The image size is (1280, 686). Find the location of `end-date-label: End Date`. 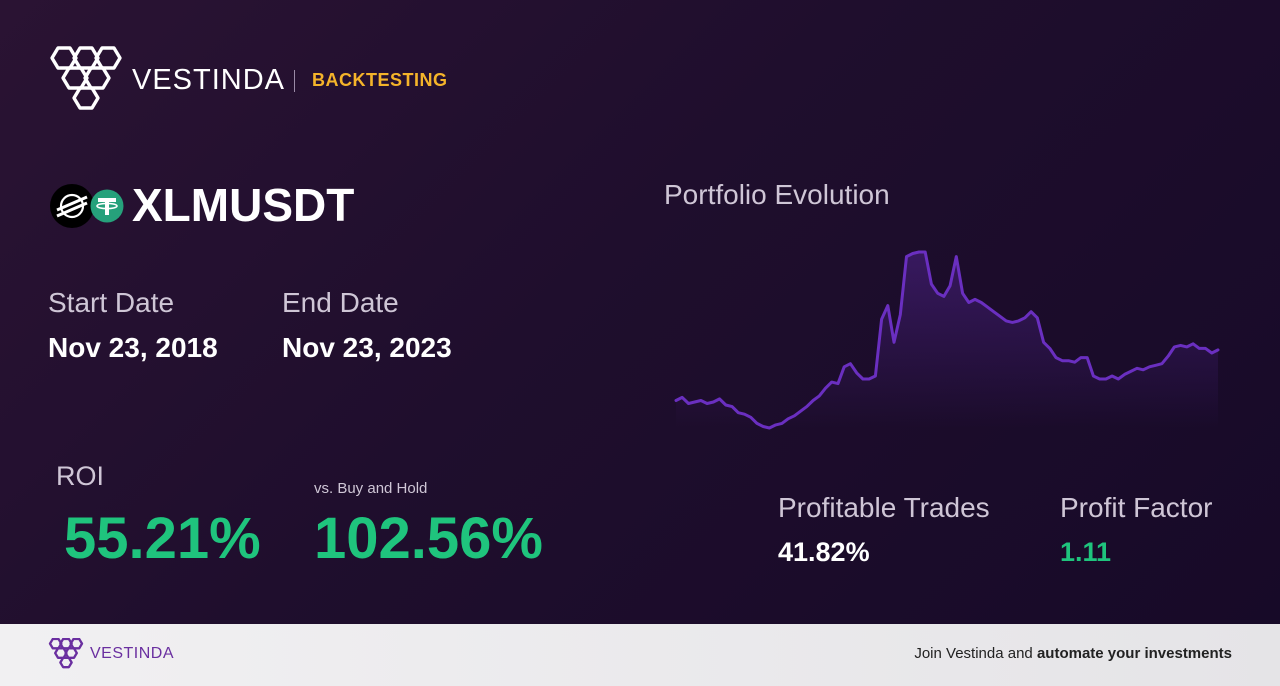

end-date-label: End Date is located at coordinates (340, 302).